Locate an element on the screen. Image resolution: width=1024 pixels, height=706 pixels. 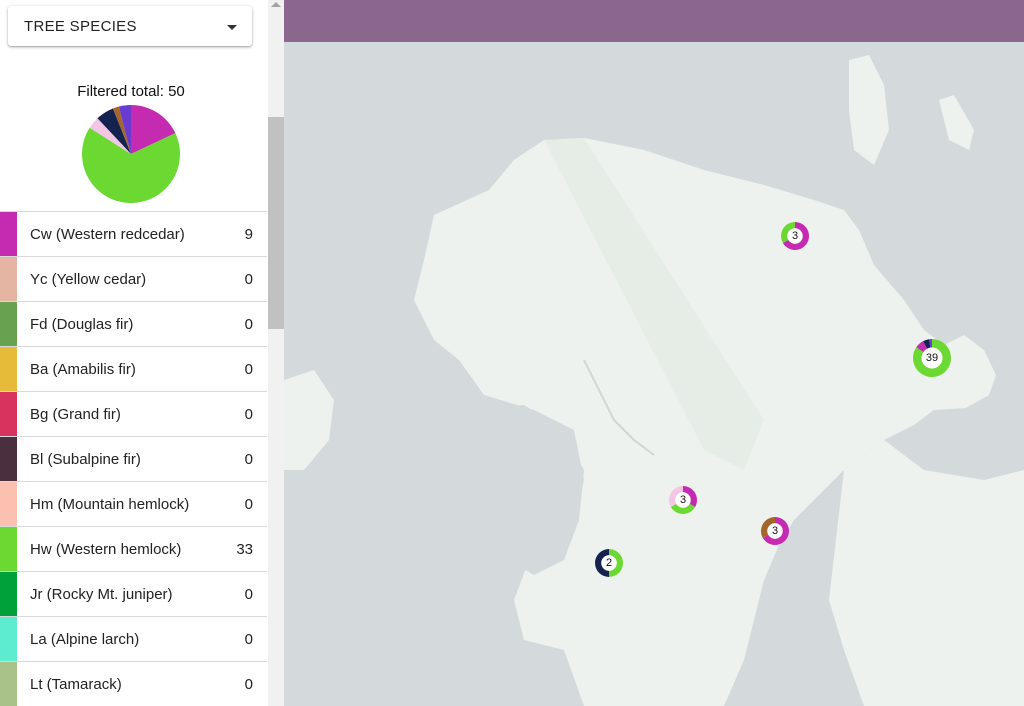
panel-scrollbar is located at coordinates (276, 353).